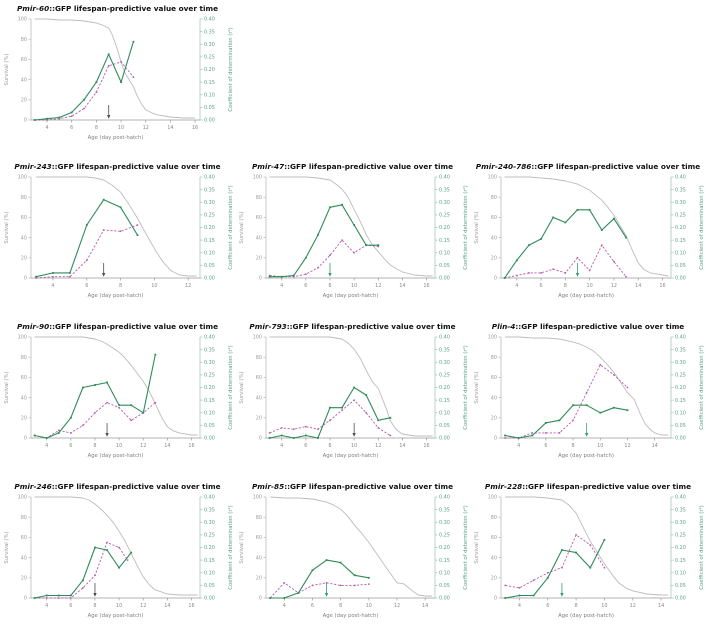 The height and width of the screenshot is (632, 706). What do you see at coordinates (655, 446) in the screenshot?
I see `x-tick-label: 14` at bounding box center [655, 446].